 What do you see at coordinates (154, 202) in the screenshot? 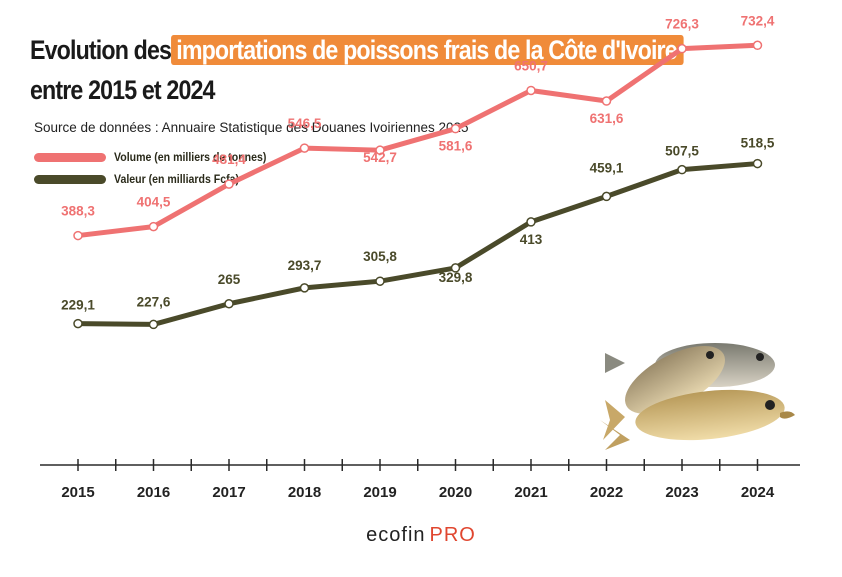
I see `data-label-volume-2016: 404,5` at bounding box center [154, 202].